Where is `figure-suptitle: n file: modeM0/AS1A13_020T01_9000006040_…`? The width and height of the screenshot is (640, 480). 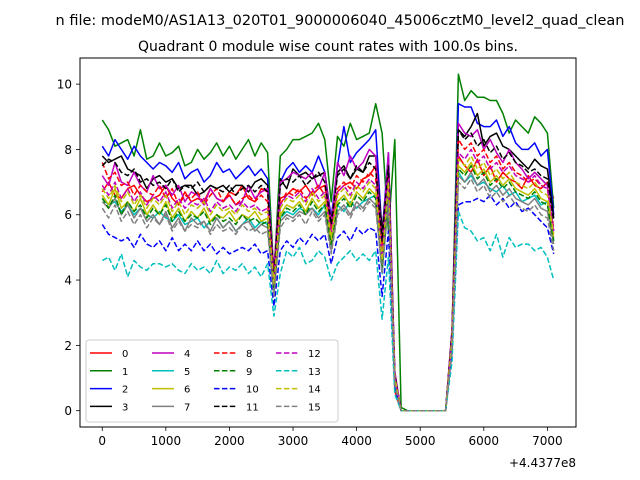 figure-suptitle: n file: modeM0/AS1A13_020T01_9000006040_… is located at coordinates (340, 21).